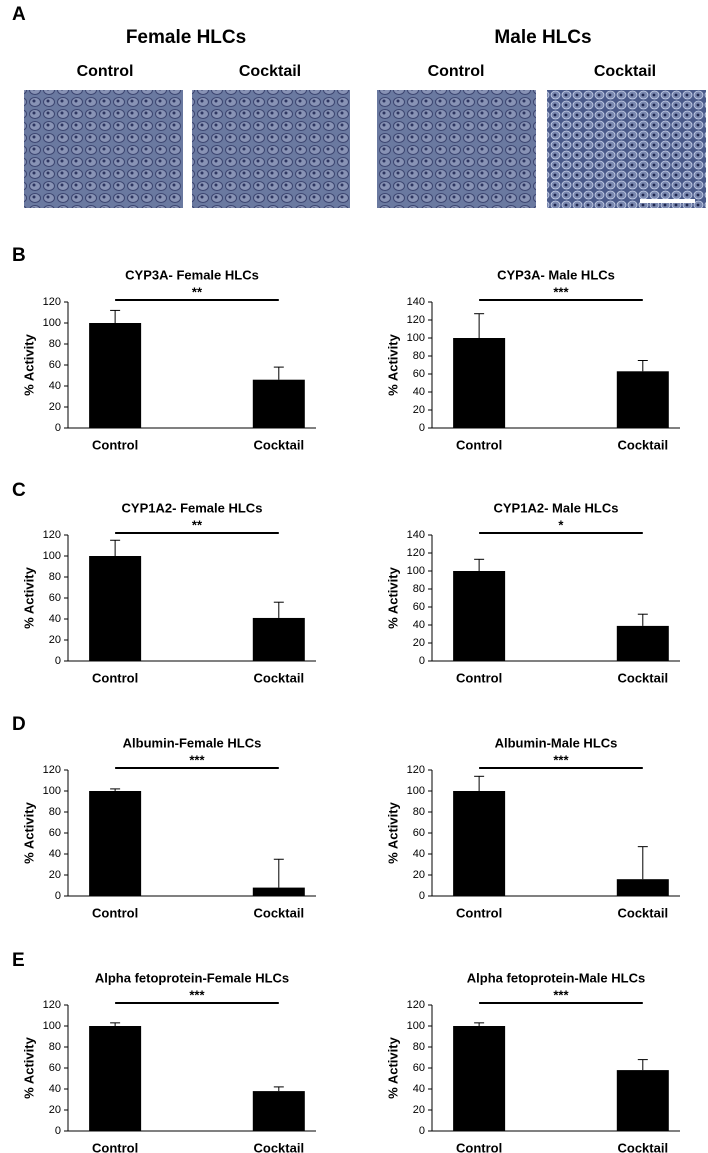  Describe the element at coordinates (192, 507) in the screenshot. I see `chart-title: CYP1A2- Female HLCs` at that location.